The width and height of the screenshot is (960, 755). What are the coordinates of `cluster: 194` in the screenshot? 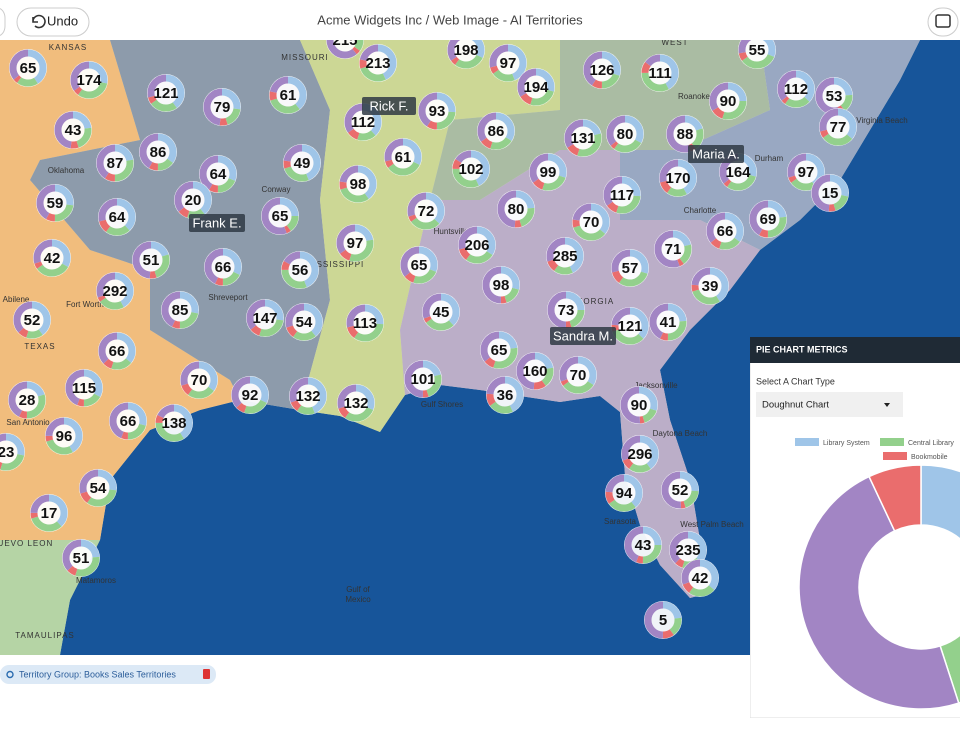 It's located at (536, 87).